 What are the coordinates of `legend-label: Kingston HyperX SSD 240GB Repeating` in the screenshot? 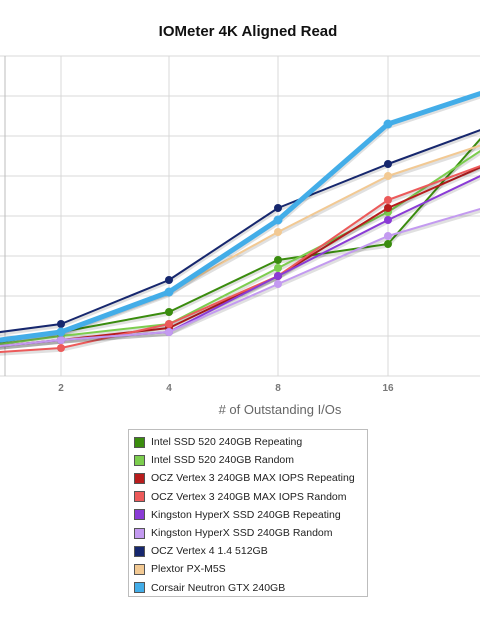 It's located at (246, 514).